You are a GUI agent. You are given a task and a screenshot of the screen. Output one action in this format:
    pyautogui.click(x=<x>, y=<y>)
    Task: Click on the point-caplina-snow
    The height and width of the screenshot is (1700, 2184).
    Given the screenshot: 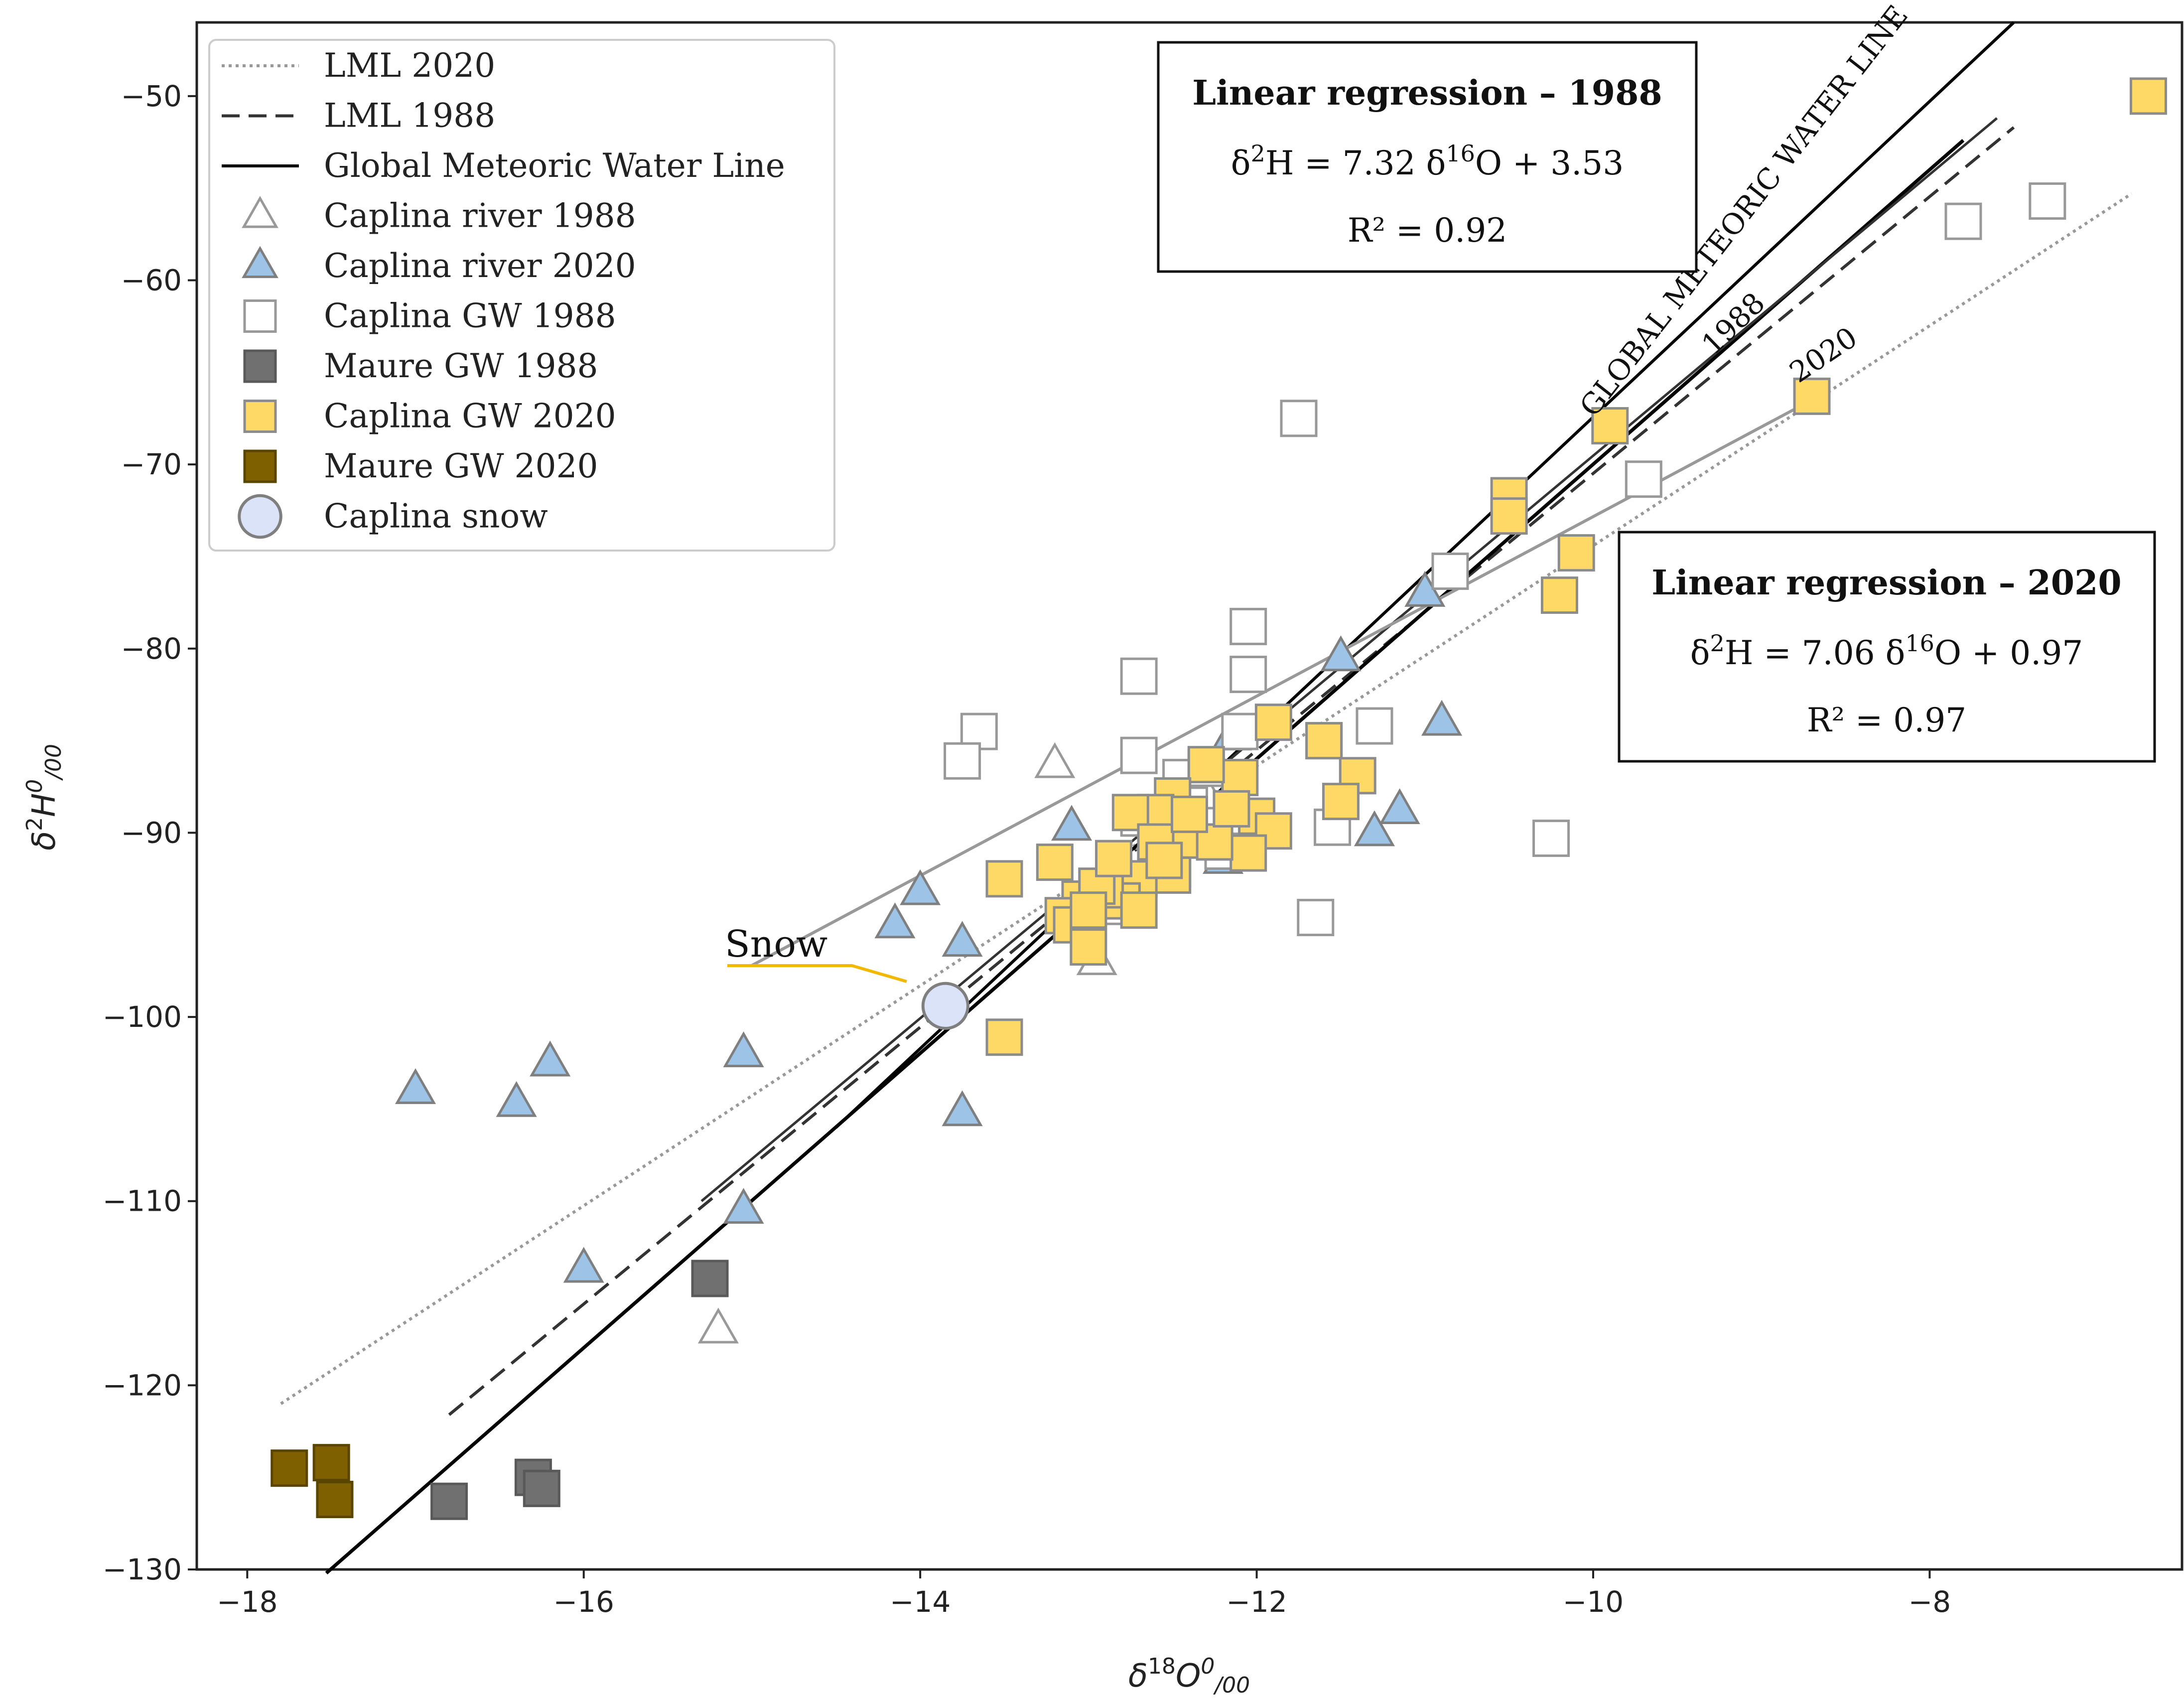 What is the action you would take?
    pyautogui.click(x=945, y=1006)
    